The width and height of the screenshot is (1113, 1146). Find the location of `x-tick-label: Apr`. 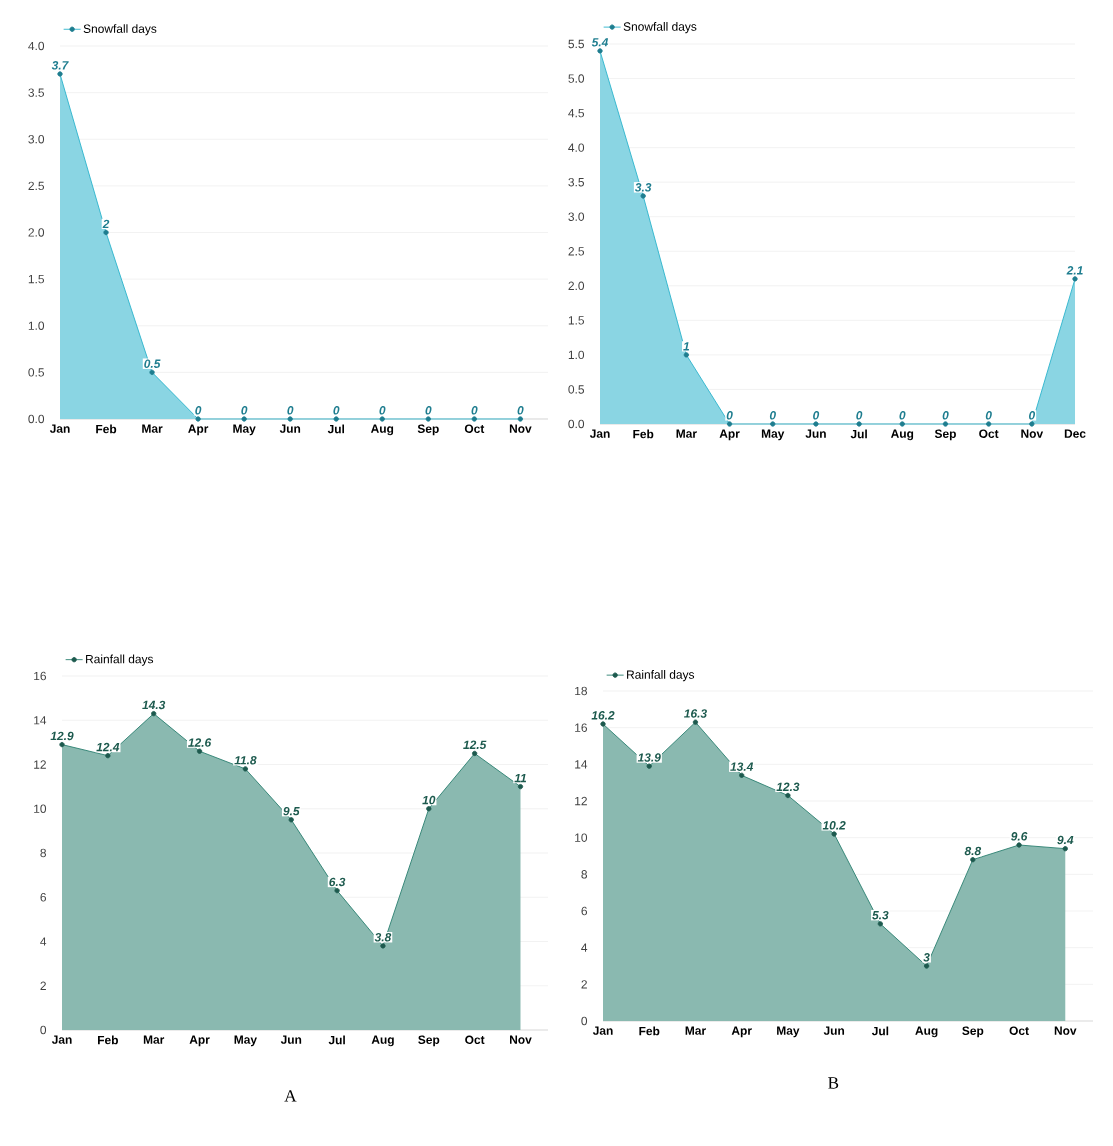

x-tick-label: Apr is located at coordinates (741, 1032).